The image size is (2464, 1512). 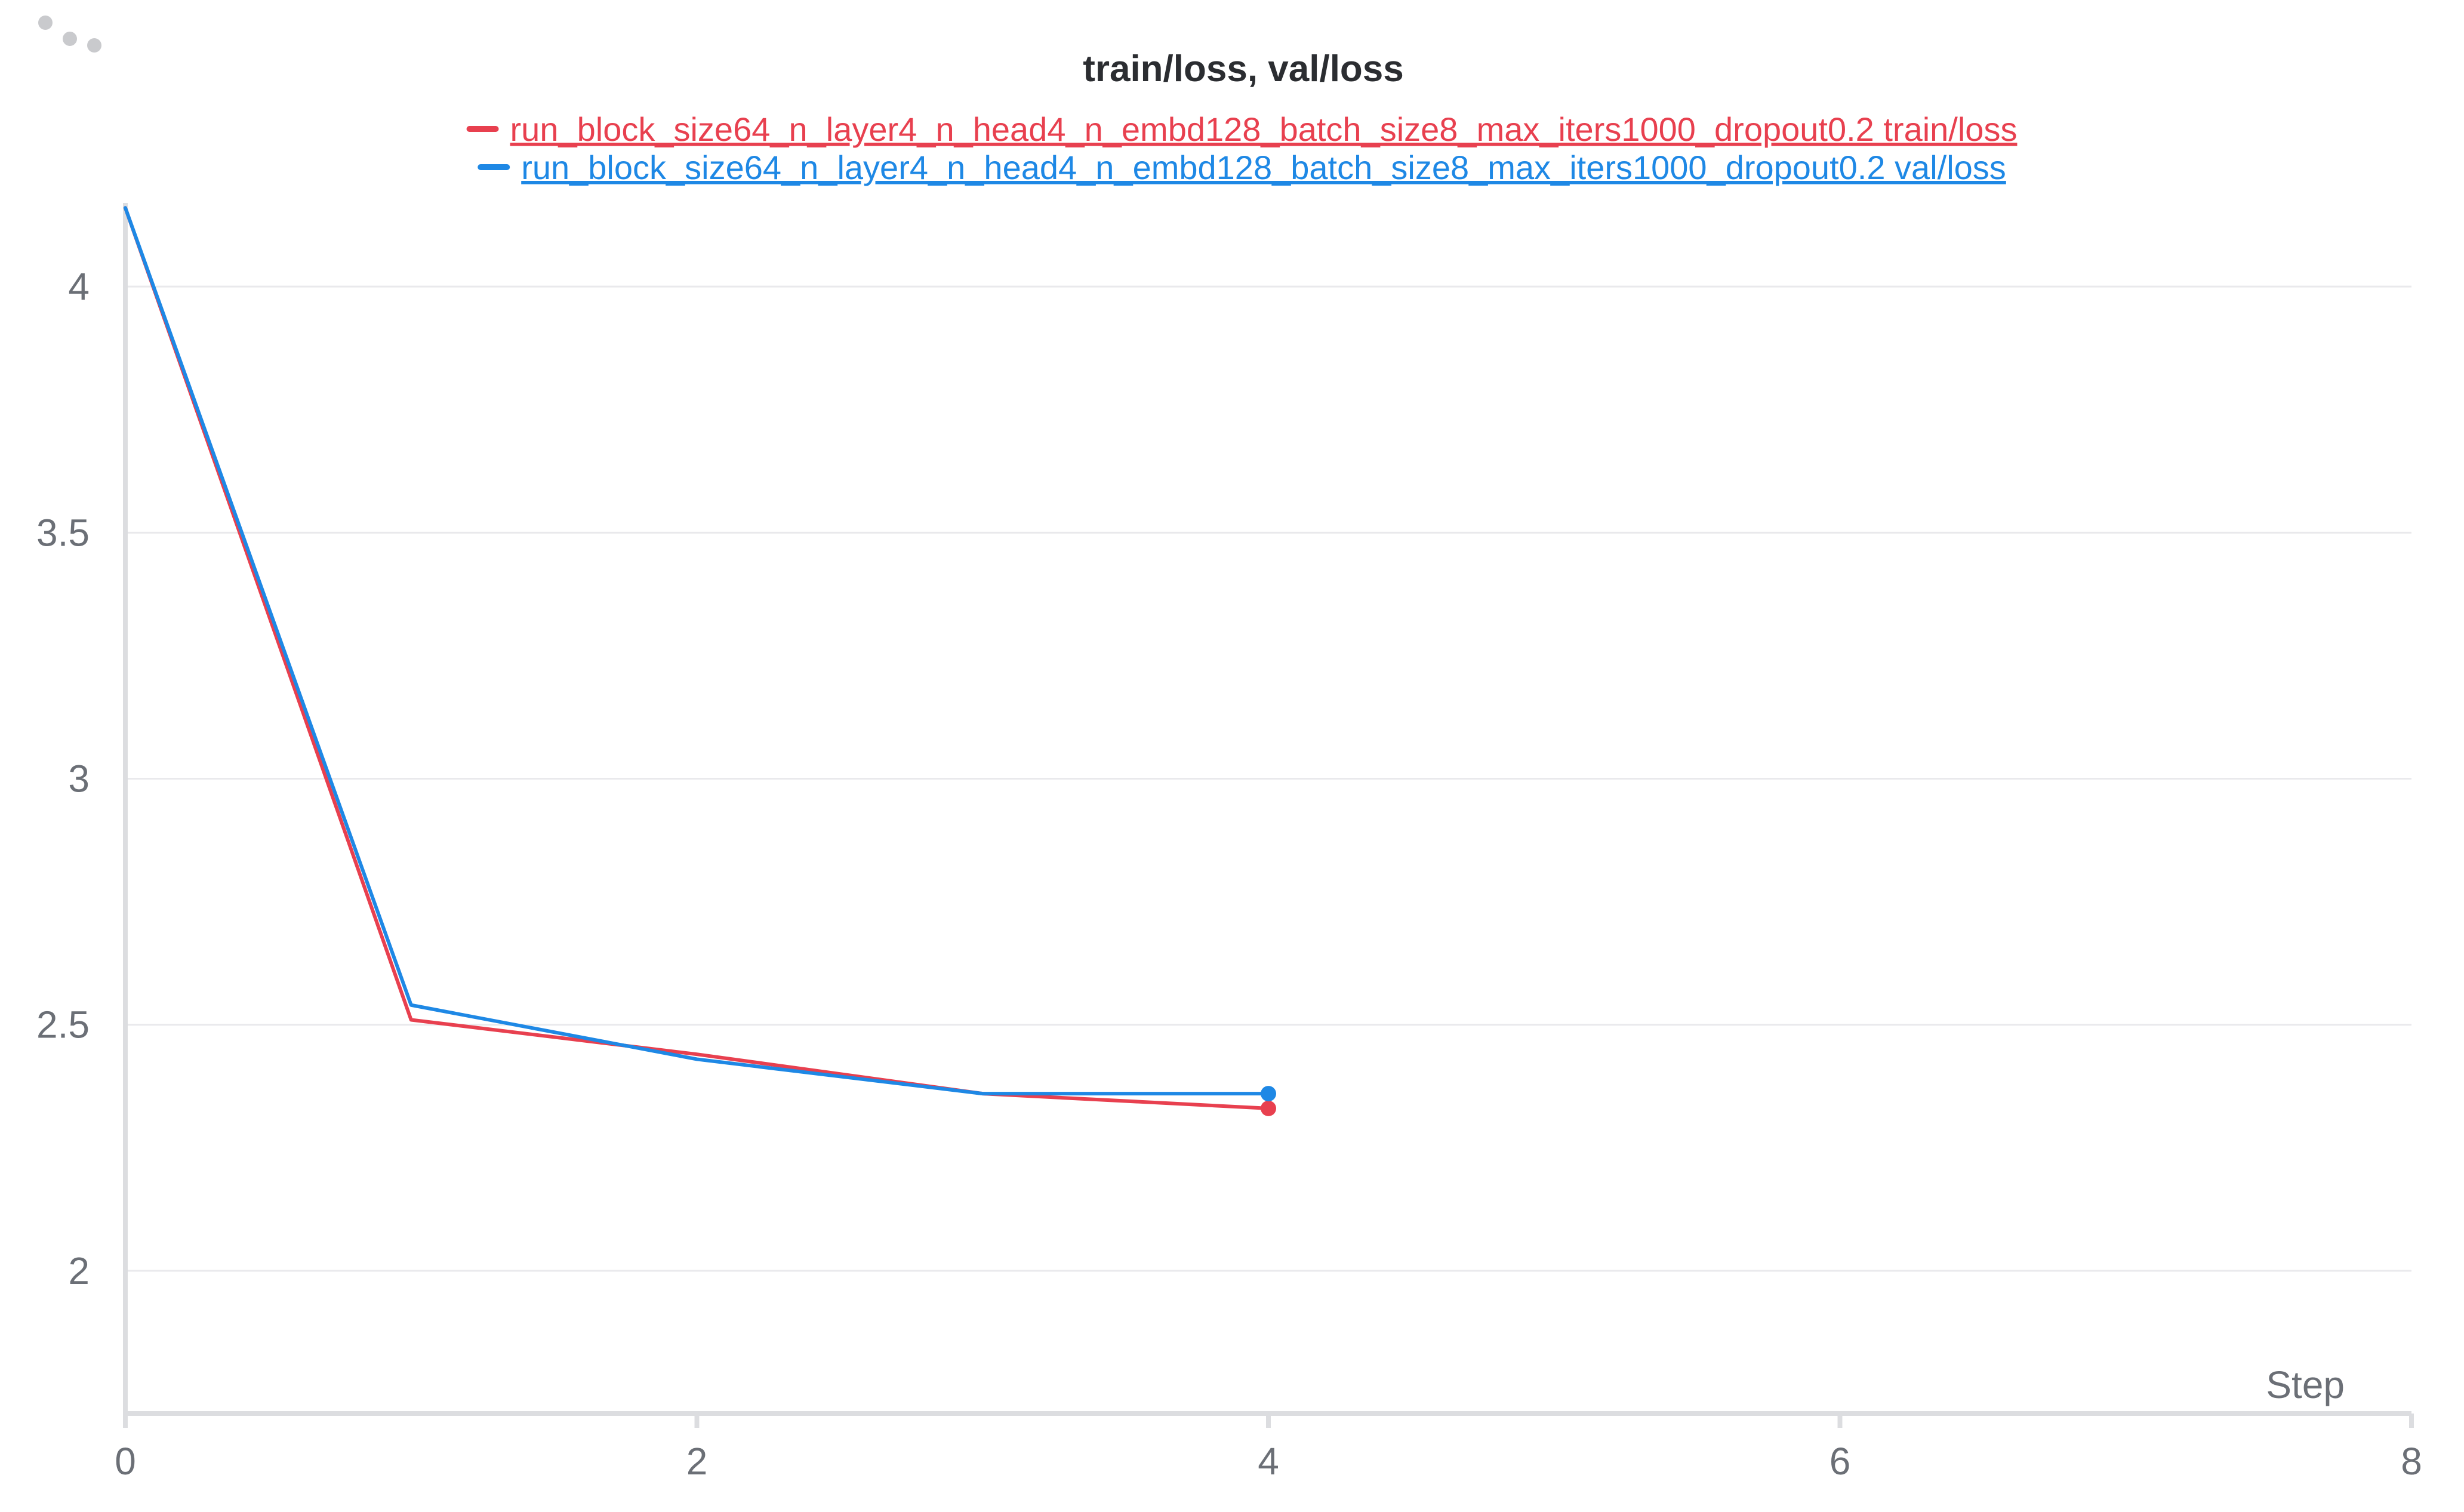 What do you see at coordinates (63, 1024) in the screenshot?
I see `y-tick-label: 2.5` at bounding box center [63, 1024].